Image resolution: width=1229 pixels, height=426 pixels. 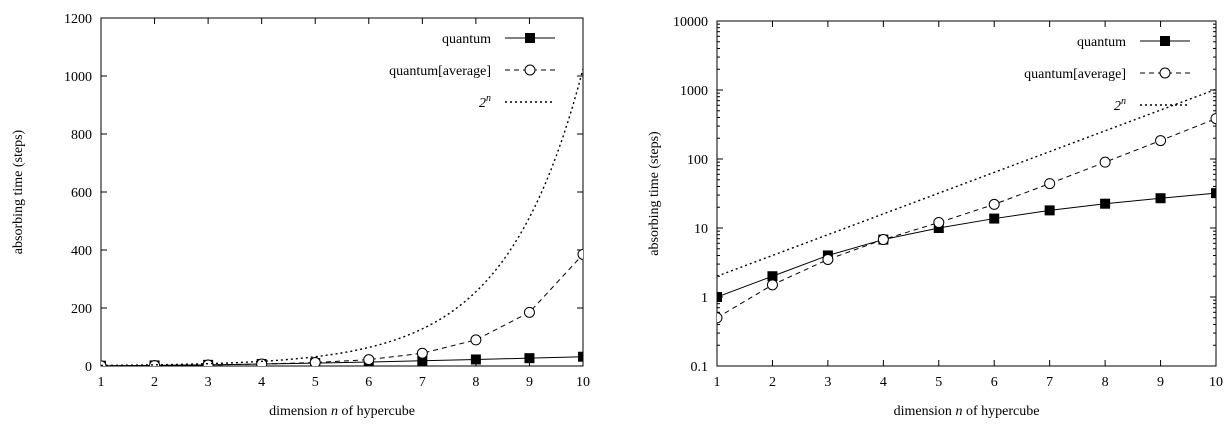 I want to click on y-tick-label: 10000, so click(x=690, y=22).